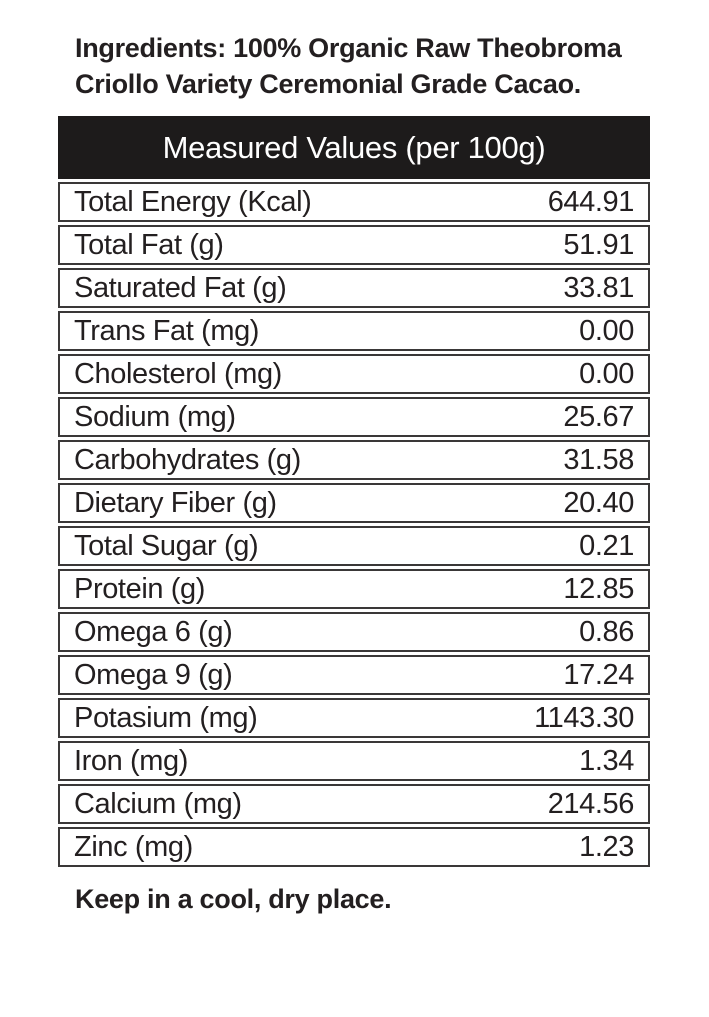  I want to click on nutrient-value: 644.91, so click(591, 201).